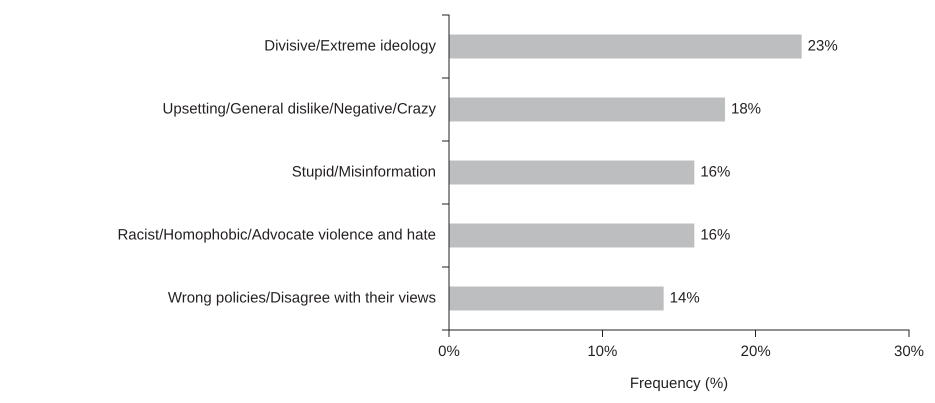 The width and height of the screenshot is (935, 403). What do you see at coordinates (685, 298) in the screenshot?
I see `data-label: 14%` at bounding box center [685, 298].